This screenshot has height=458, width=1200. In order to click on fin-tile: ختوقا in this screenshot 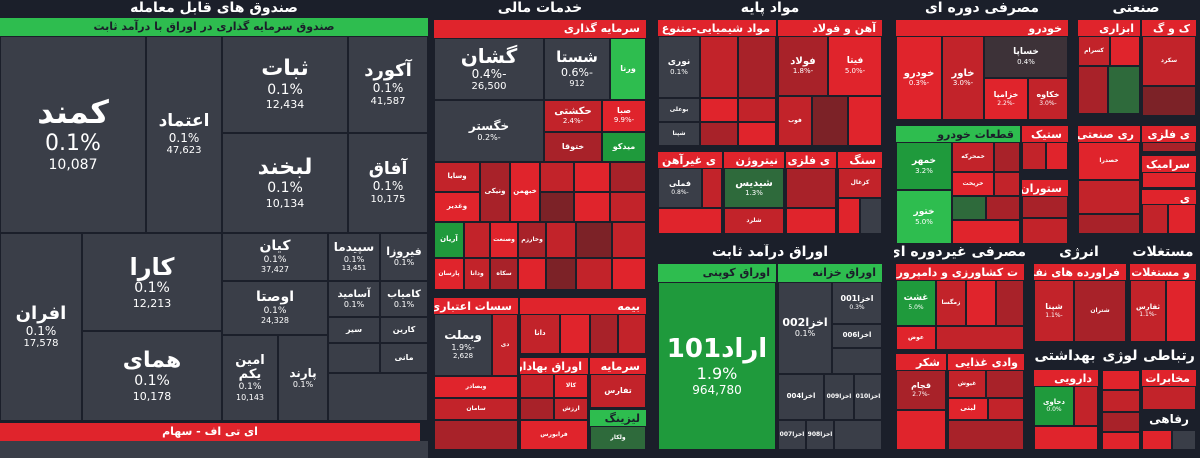, I will do `click(573, 147)`.